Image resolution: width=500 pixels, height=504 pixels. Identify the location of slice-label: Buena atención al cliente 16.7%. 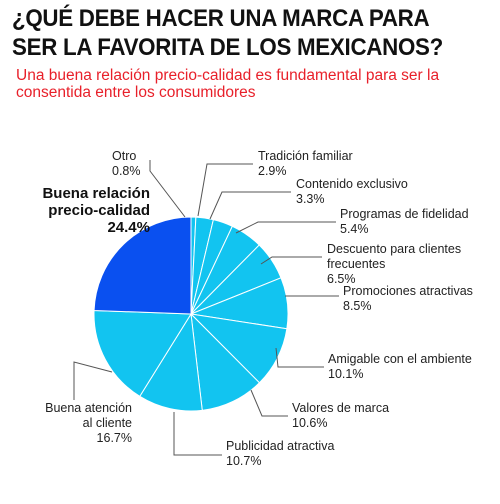
(88, 423).